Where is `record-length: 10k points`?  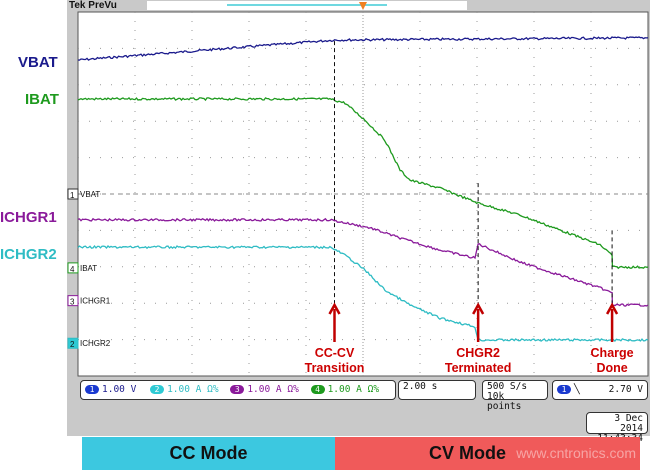 record-length: 10k points is located at coordinates (504, 401).